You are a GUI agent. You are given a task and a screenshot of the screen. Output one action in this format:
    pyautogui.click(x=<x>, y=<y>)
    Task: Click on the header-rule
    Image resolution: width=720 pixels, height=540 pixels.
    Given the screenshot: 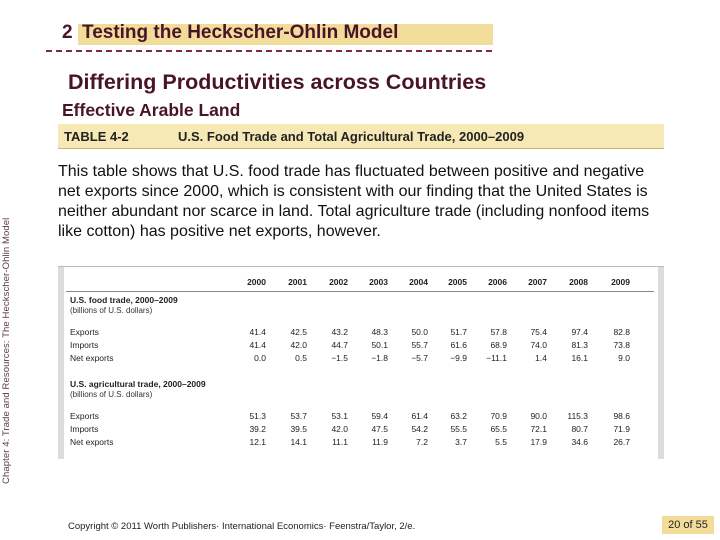 What is the action you would take?
    pyautogui.click(x=360, y=291)
    